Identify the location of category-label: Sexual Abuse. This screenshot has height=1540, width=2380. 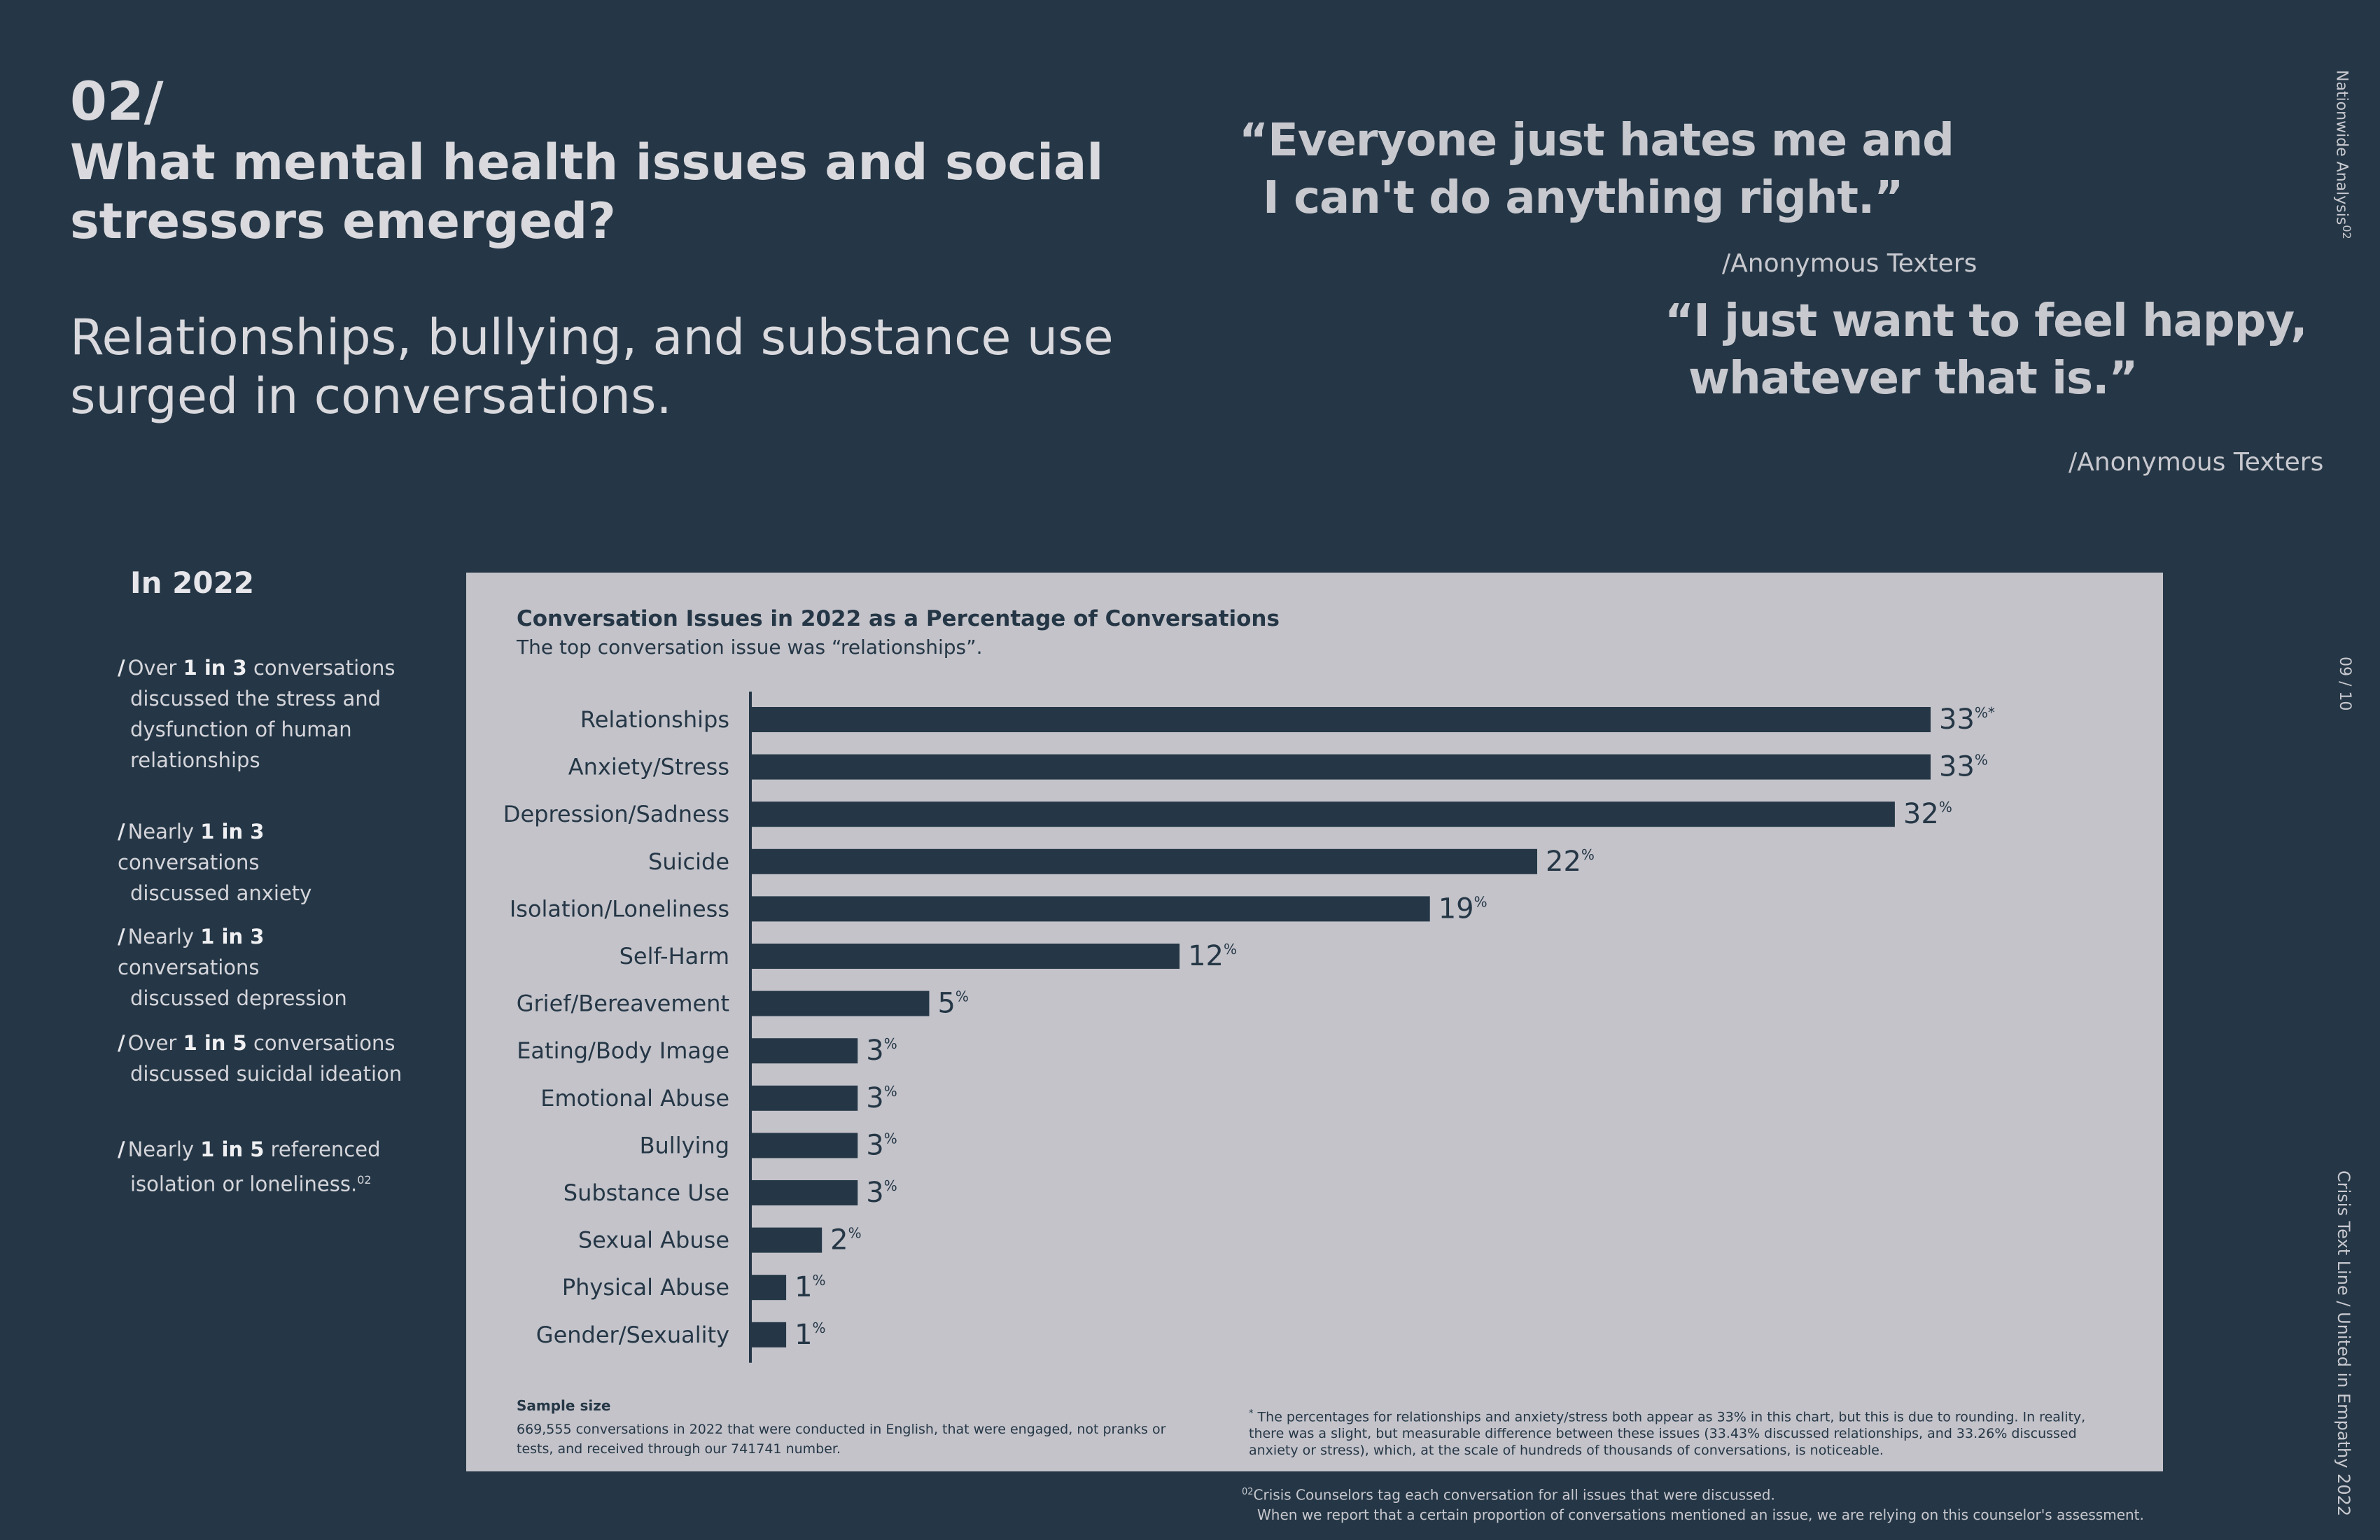
(653, 1240).